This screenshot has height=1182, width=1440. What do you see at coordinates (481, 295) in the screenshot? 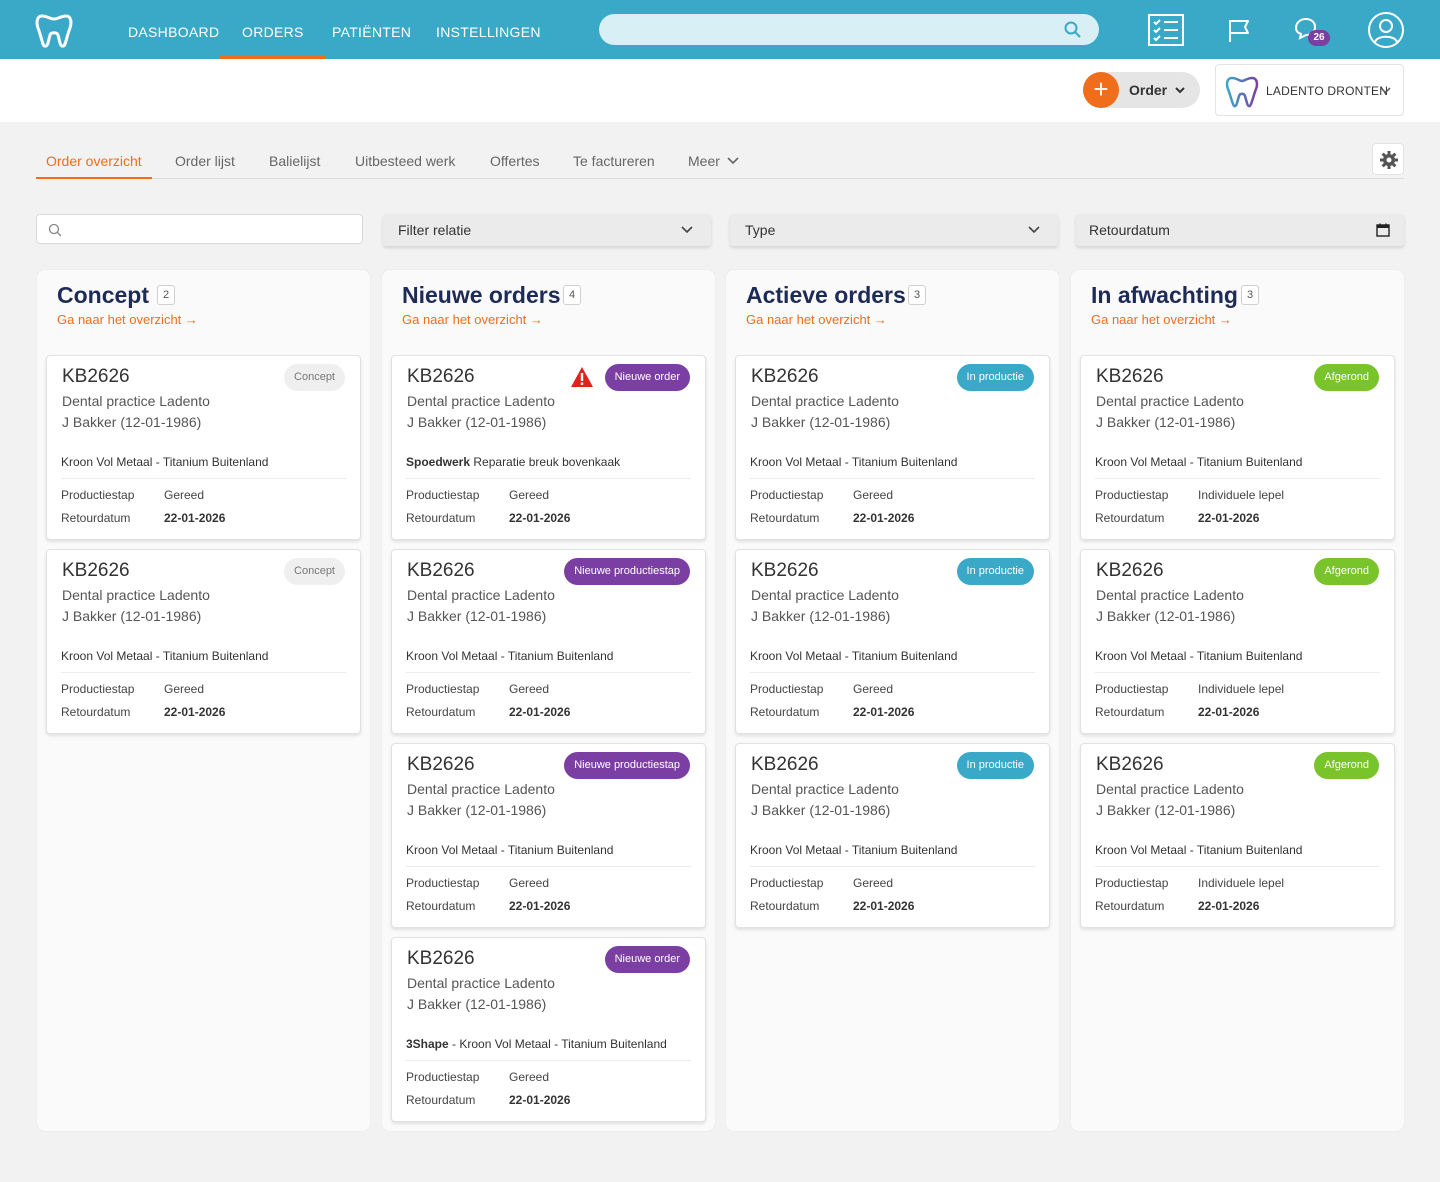
I see `column-title: Nieuwe orders` at bounding box center [481, 295].